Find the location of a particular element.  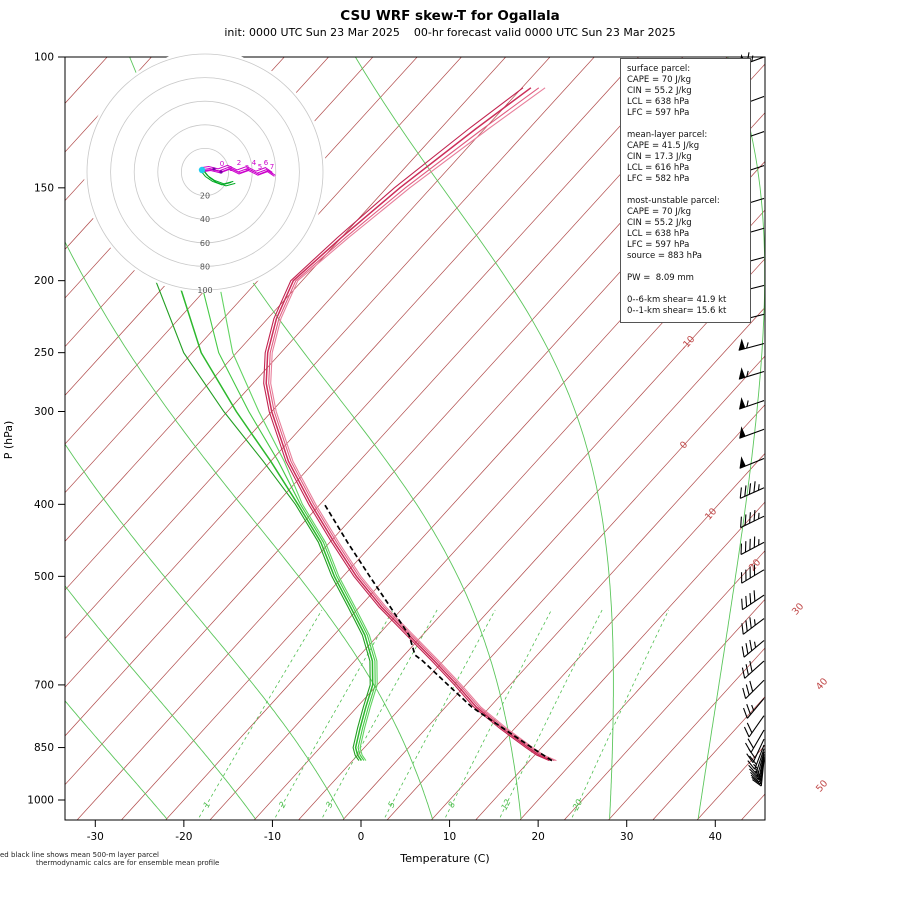

info-box-line: LCL = 616 hPa is located at coordinates (658, 168).